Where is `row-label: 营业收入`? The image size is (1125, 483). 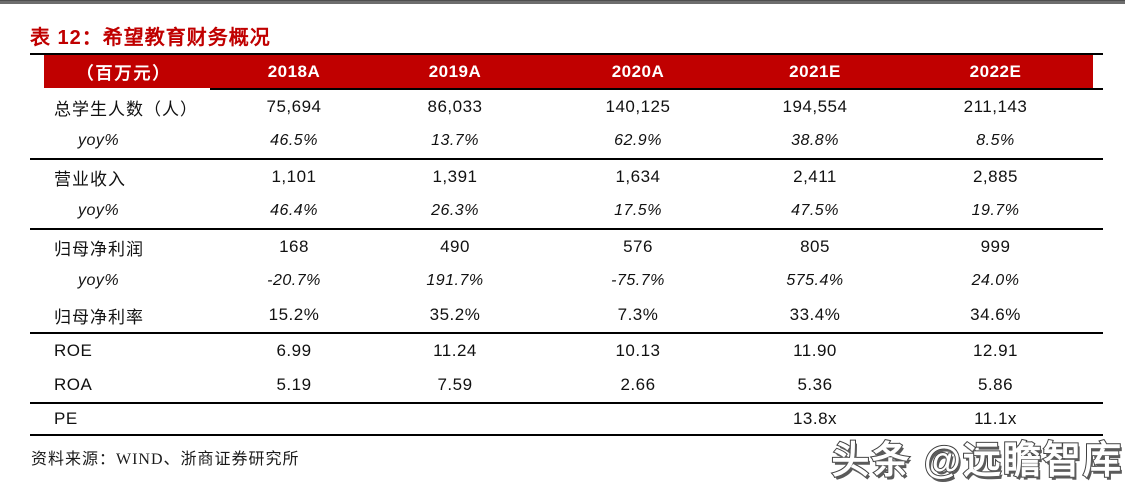 row-label: 营业收入 is located at coordinates (90, 179).